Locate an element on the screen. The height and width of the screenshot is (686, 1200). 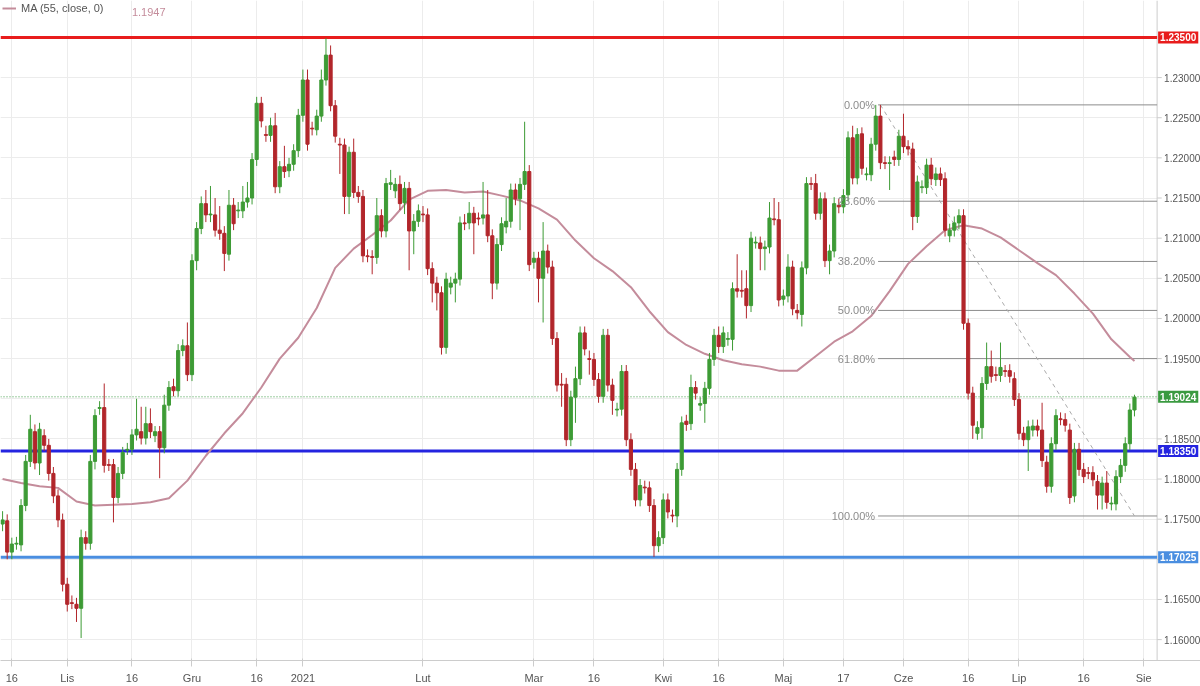
y-tick-label: 1.16500 is located at coordinates (1182, 600).